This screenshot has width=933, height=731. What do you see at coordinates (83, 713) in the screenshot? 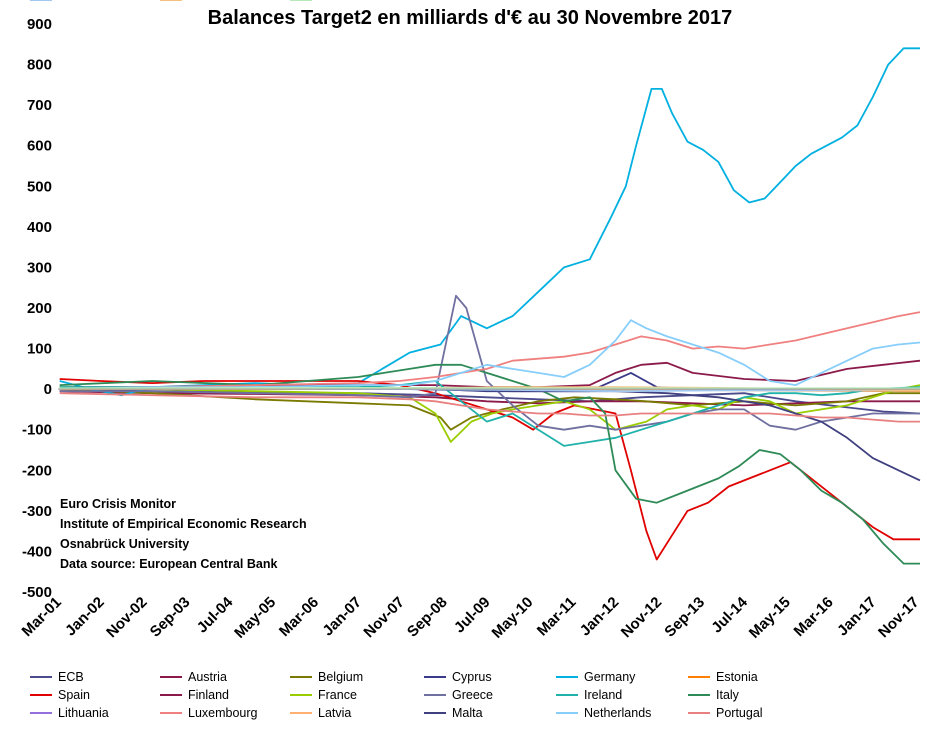
I see `legend-label: Lithuania` at bounding box center [83, 713].